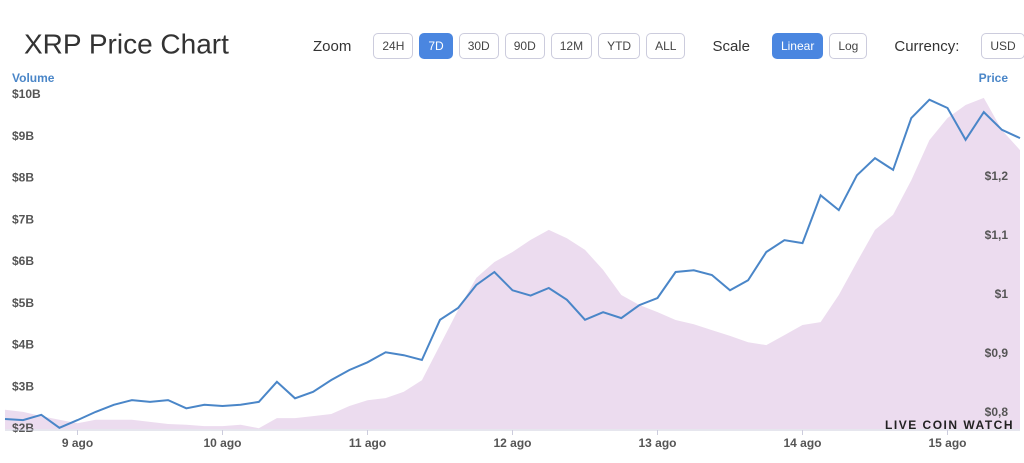  I want to click on x-tick-label: 13 ago, so click(657, 443).